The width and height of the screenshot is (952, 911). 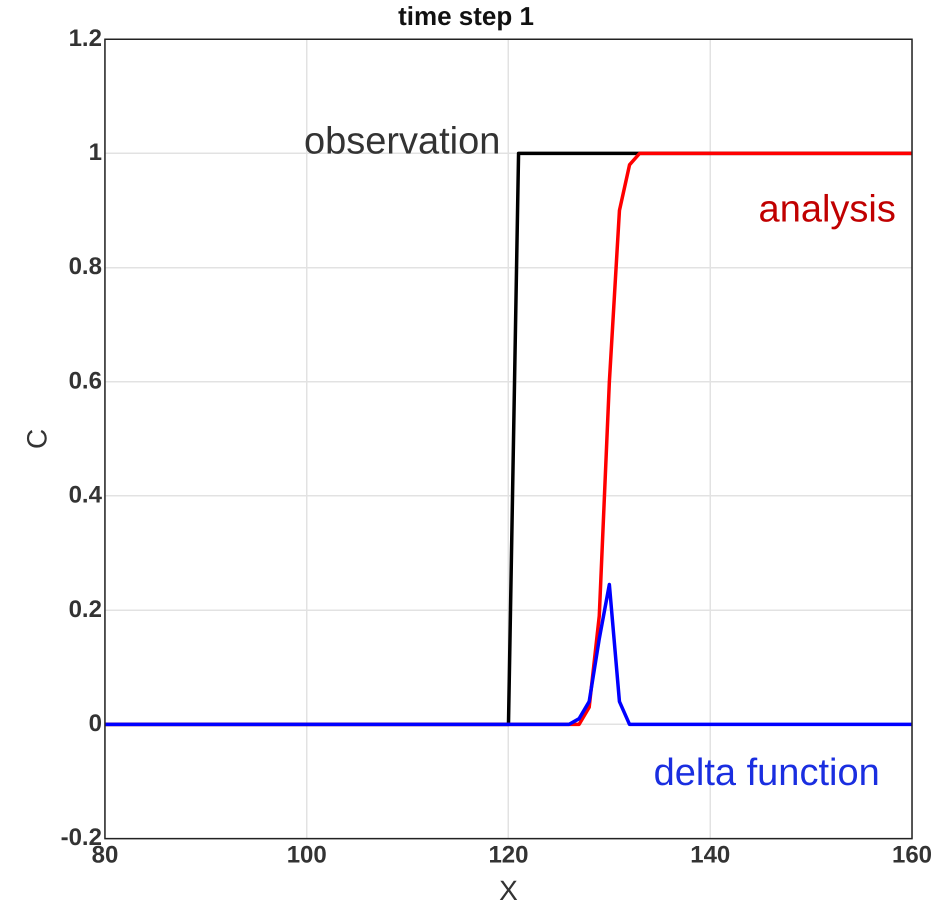 What do you see at coordinates (827, 209) in the screenshot?
I see `series-label: analysis` at bounding box center [827, 209].